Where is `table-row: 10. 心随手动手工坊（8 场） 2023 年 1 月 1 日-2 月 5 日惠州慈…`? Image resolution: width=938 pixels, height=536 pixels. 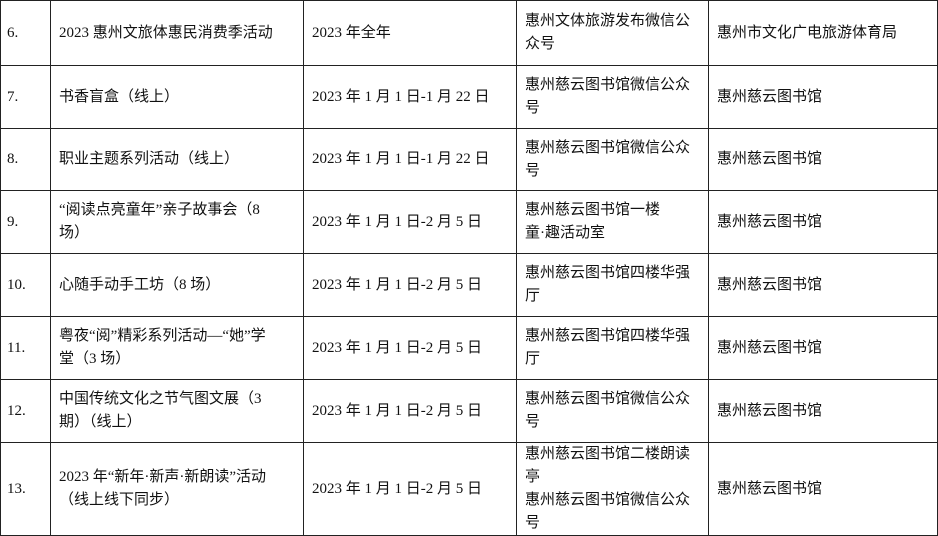 table-row: 10. 心随手动手工坊（8 场） 2023 年 1 月 1 日-2 月 5 日惠州慈… is located at coordinates (469, 285).